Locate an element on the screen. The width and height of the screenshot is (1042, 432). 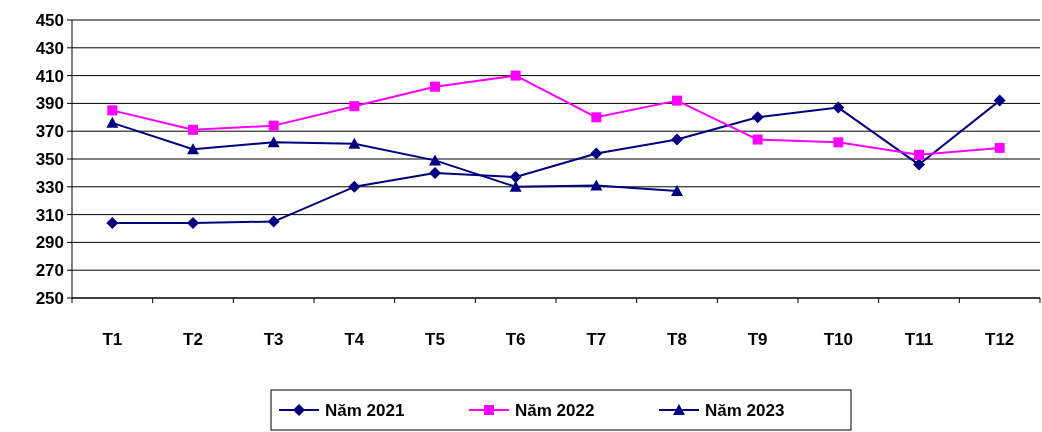
legend-label: Năm 2022 is located at coordinates (555, 410).